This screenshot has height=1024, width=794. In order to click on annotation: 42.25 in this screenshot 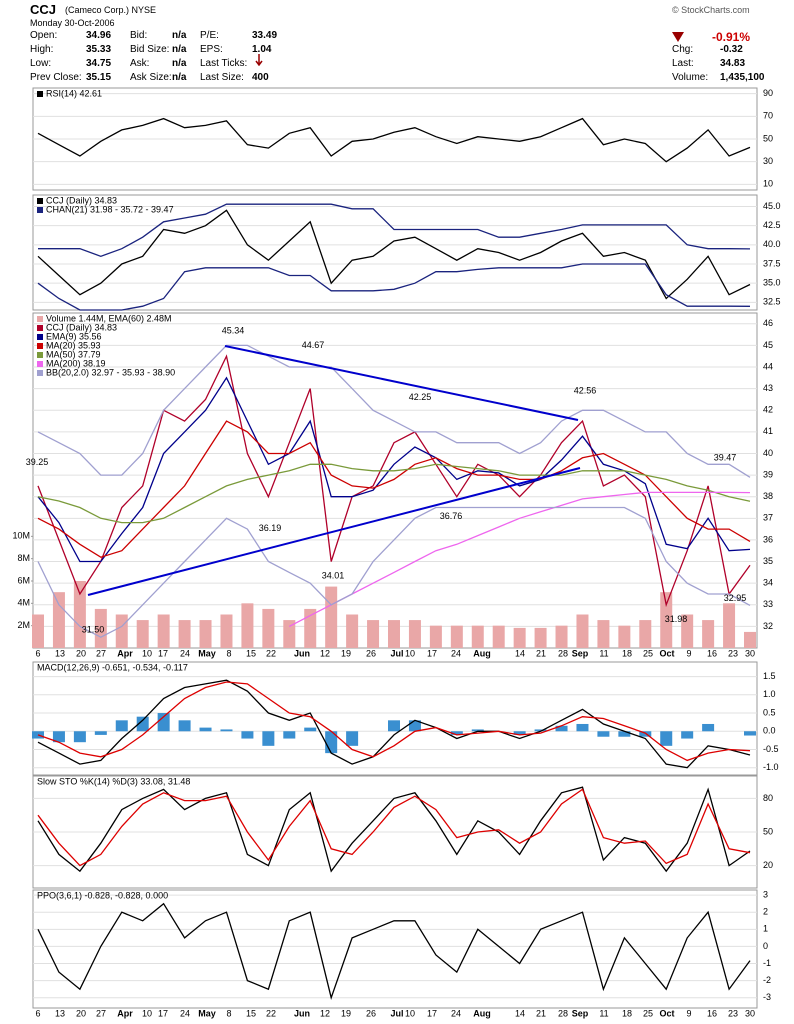, I will do `click(420, 397)`.